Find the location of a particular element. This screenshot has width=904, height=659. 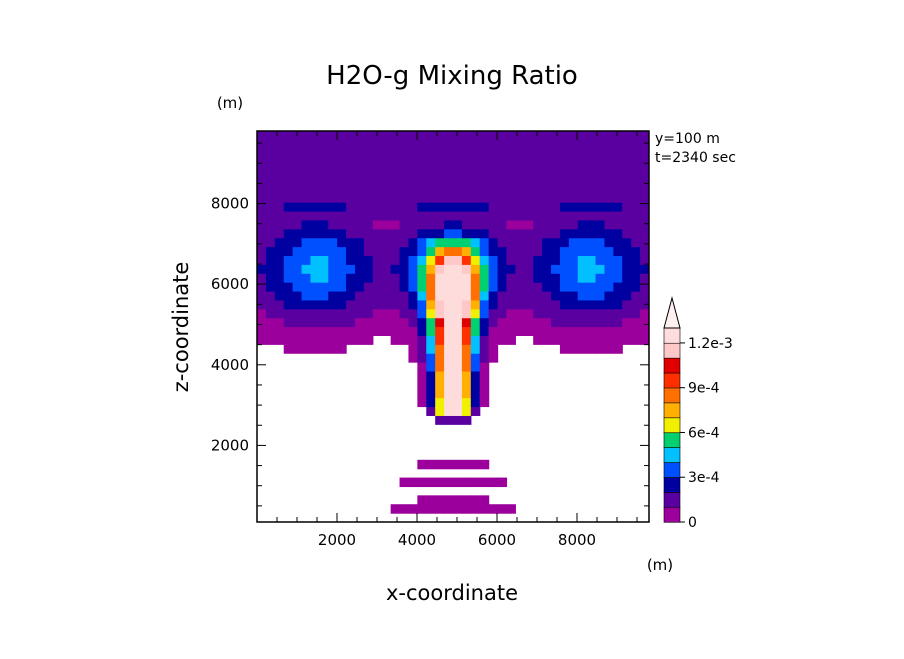

colorbar-extend-max is located at coordinates (672, 312).